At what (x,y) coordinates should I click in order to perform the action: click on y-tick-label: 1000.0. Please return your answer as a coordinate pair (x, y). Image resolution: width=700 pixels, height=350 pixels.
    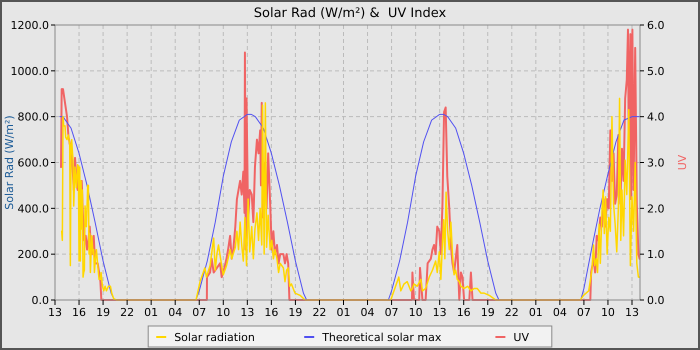
    Looking at the image, I should click on (29, 71).